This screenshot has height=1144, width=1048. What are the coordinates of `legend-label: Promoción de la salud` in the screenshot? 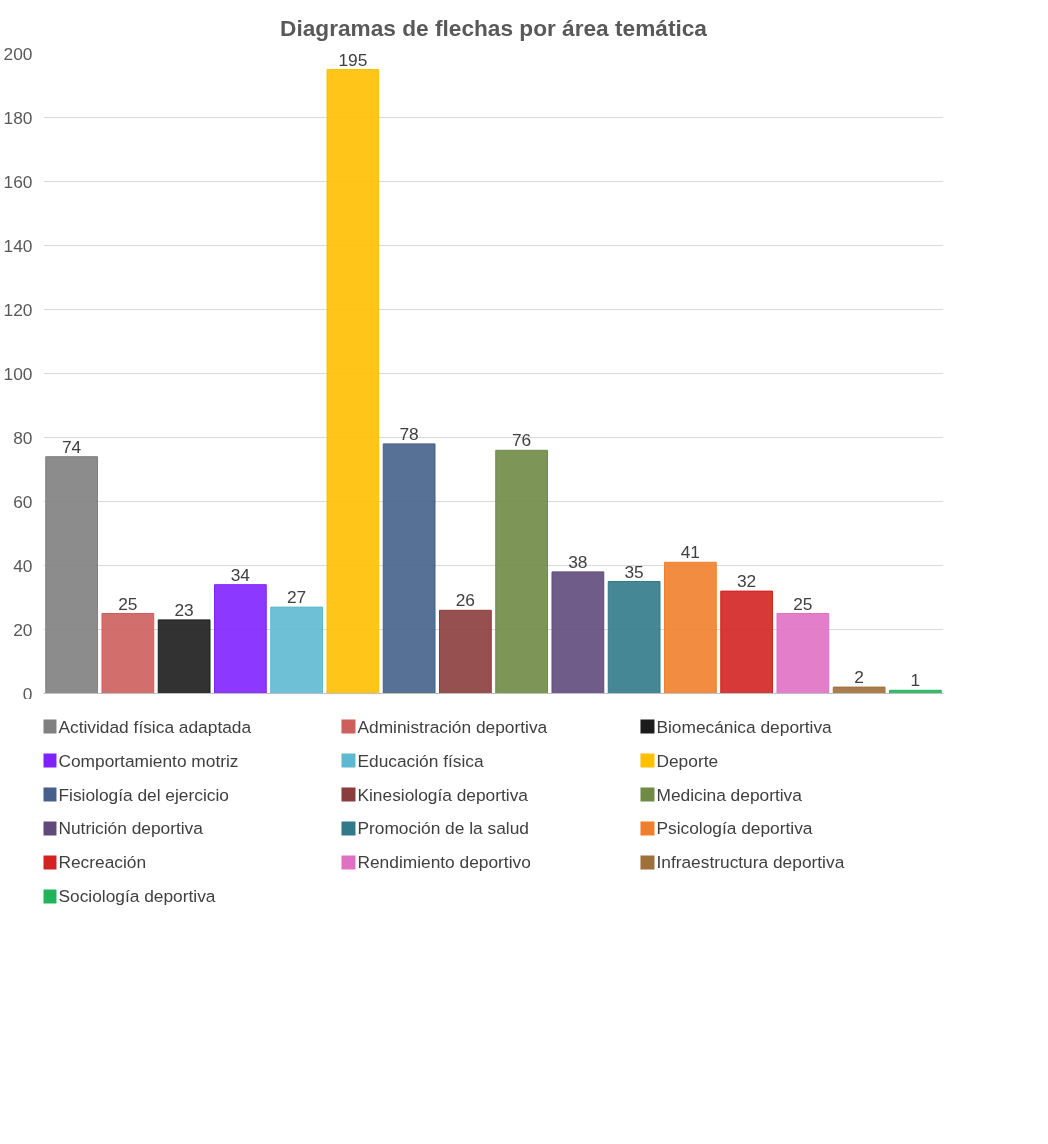 It's located at (443, 828).